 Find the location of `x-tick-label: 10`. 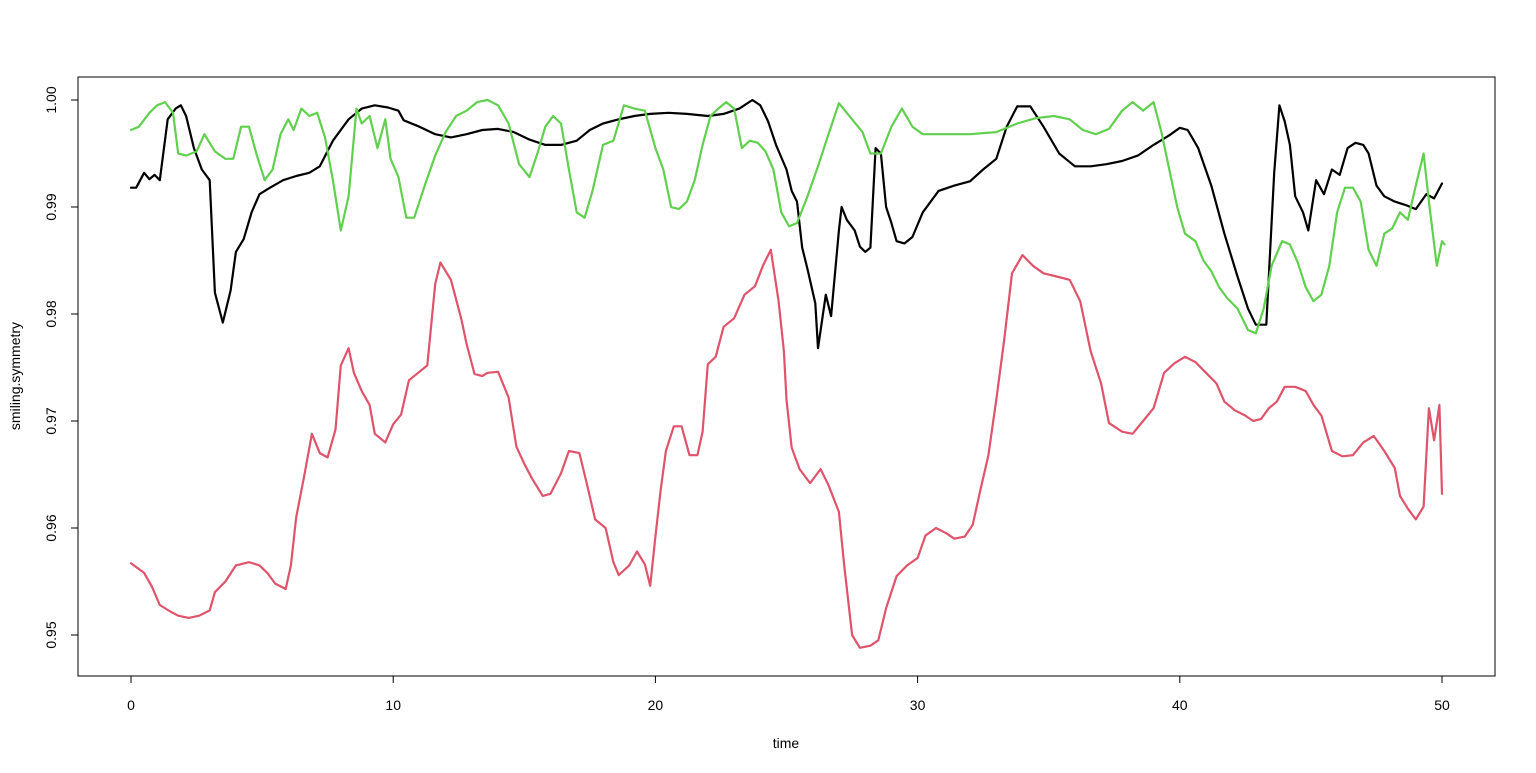

x-tick-label: 10 is located at coordinates (393, 705).